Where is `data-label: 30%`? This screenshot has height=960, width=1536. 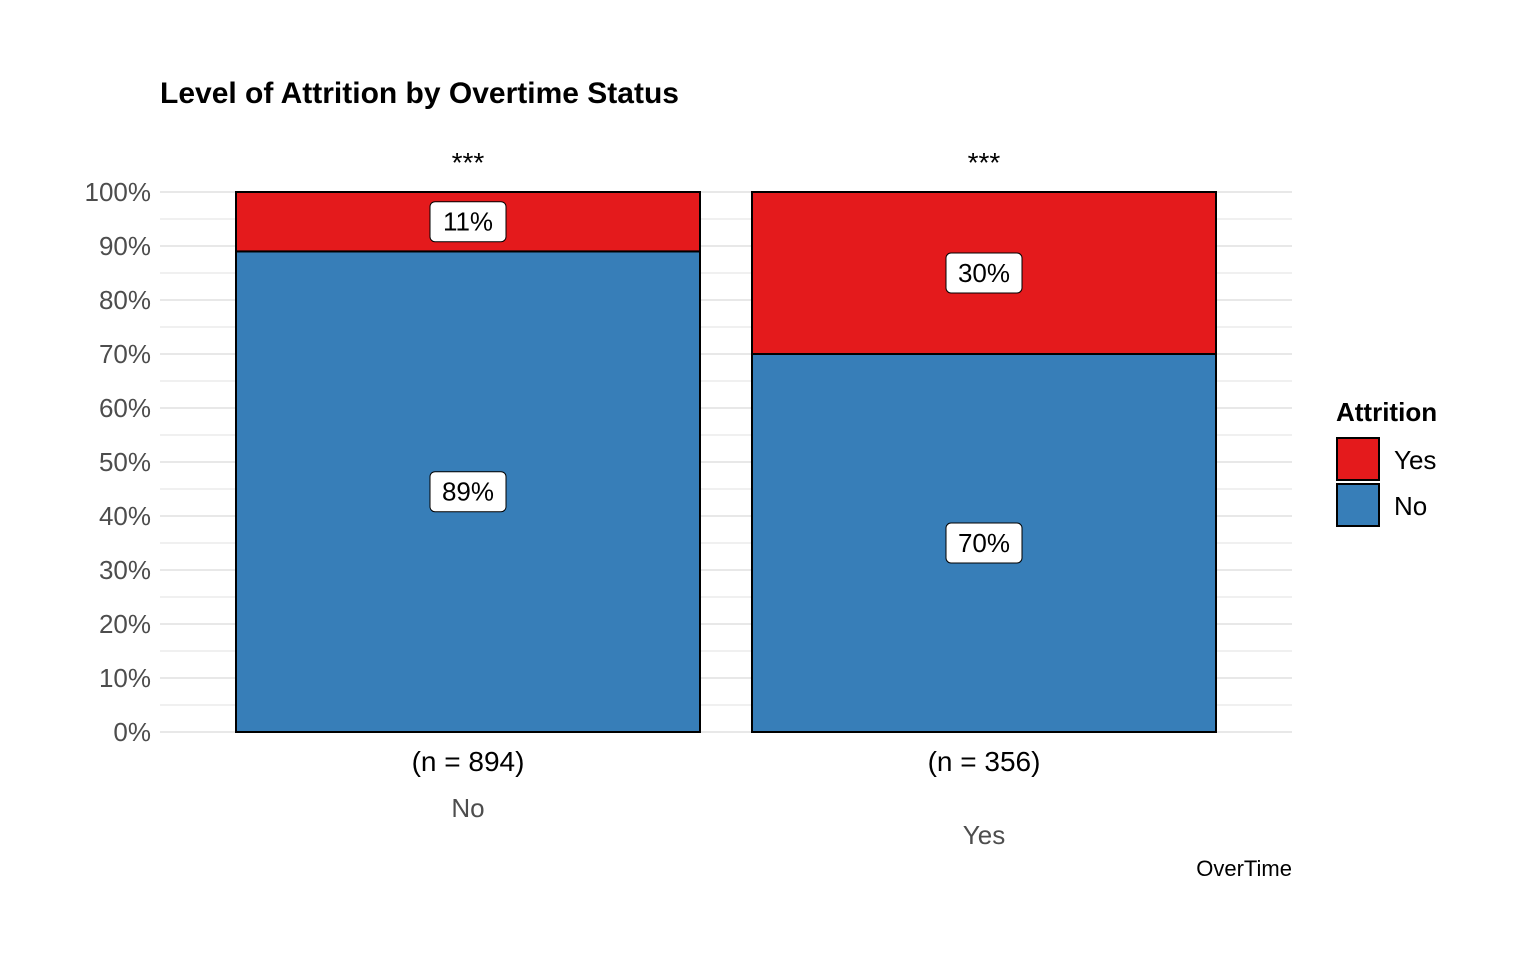
data-label: 30% is located at coordinates (984, 273).